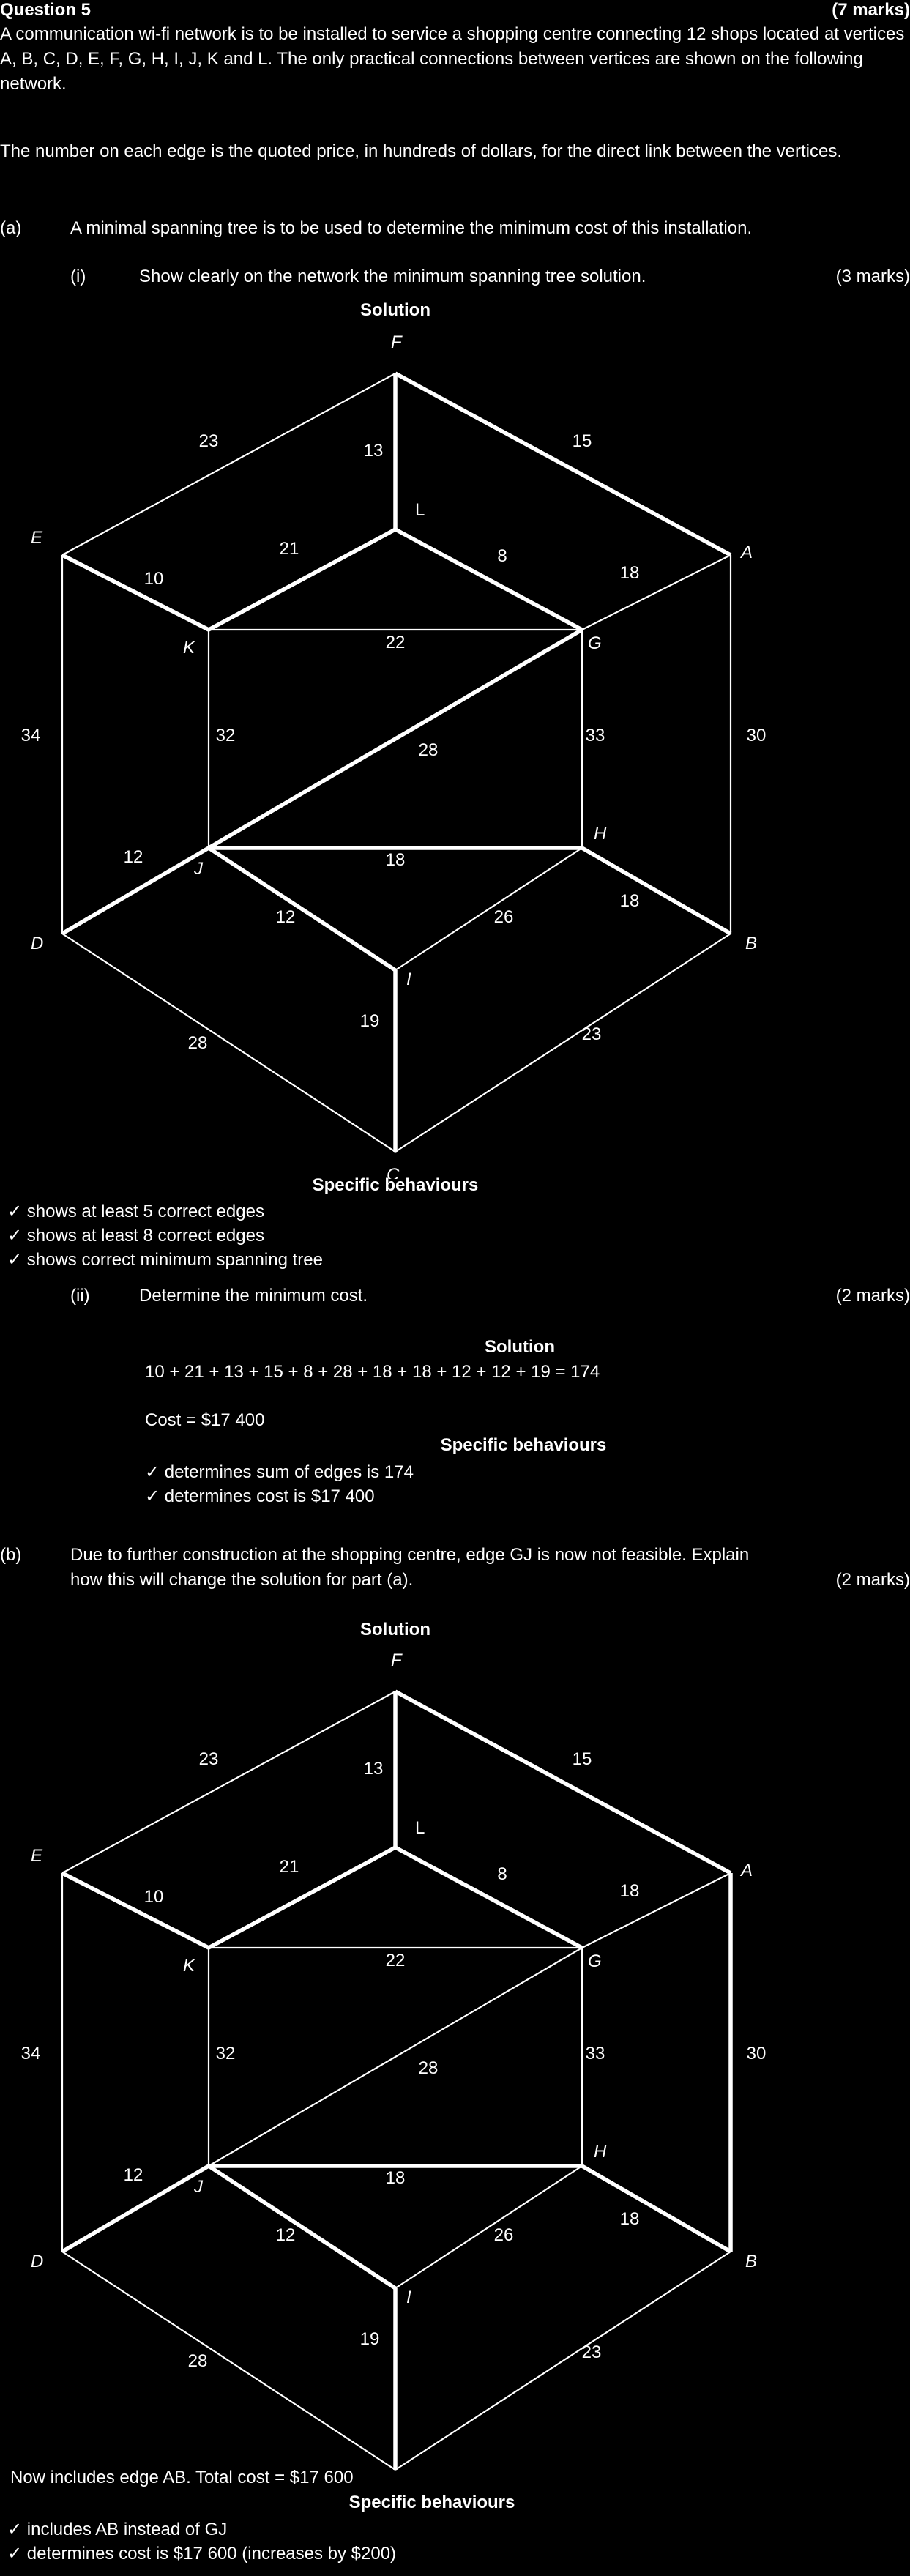 The width and height of the screenshot is (910, 2576). What do you see at coordinates (78, 276) in the screenshot?
I see `part-a-i-label: (i)` at bounding box center [78, 276].